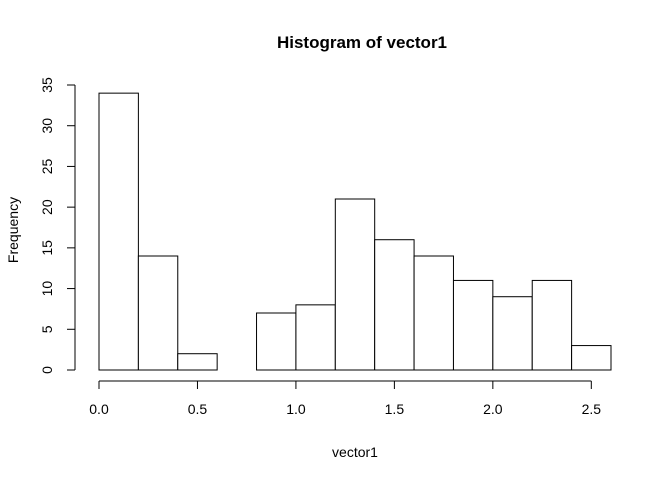  What do you see at coordinates (47, 370) in the screenshot?
I see `y-tick-label: 0` at bounding box center [47, 370].